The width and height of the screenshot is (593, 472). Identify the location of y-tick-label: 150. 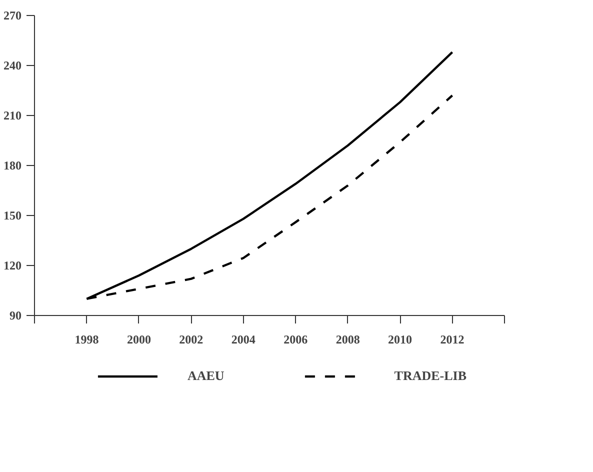
(13, 215).